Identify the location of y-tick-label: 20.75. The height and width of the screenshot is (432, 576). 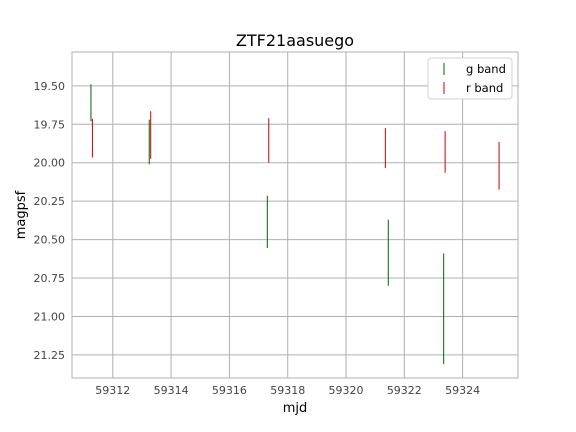
(50, 278).